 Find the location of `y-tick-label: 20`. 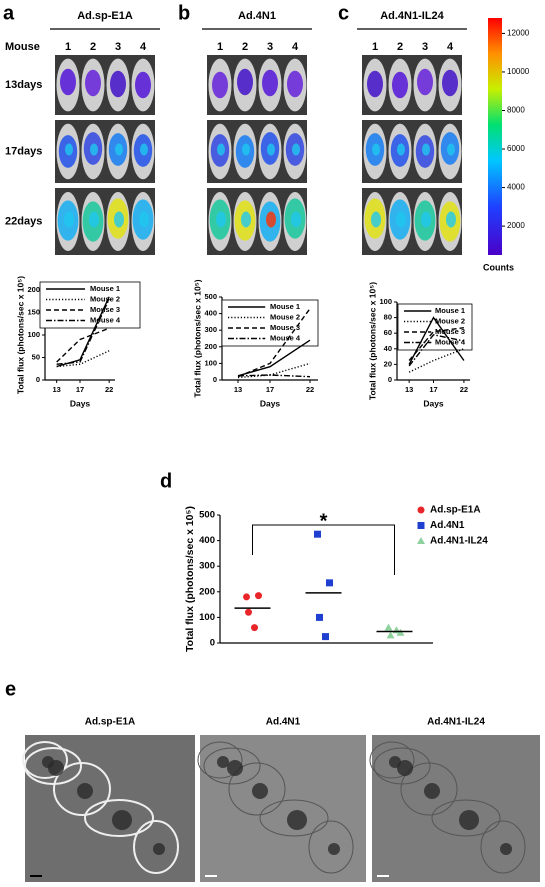

y-tick-label: 20 is located at coordinates (388, 363).